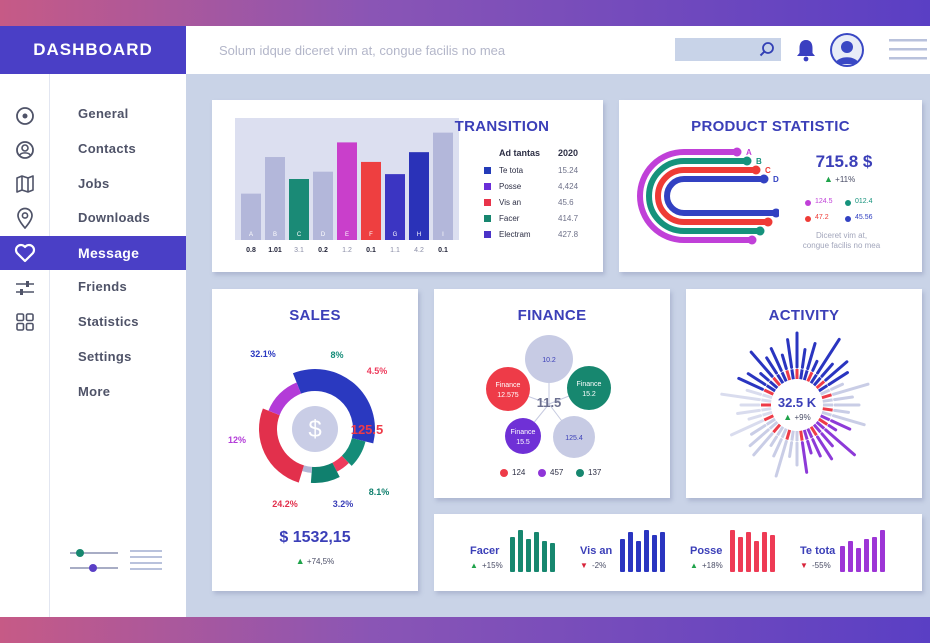  I want to click on target-icon, so click(25, 116).